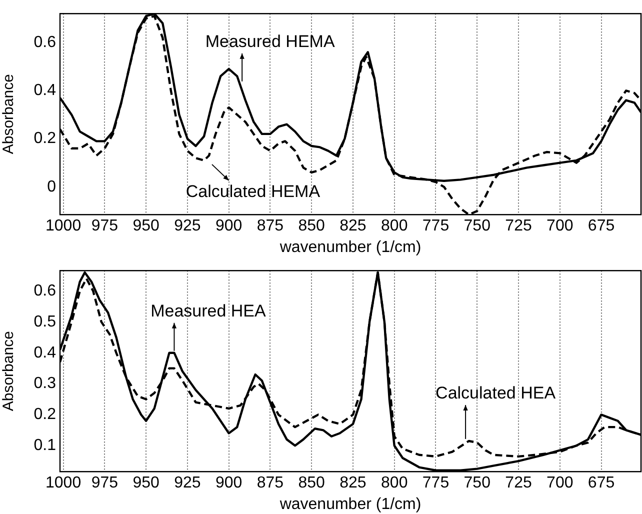 The image size is (642, 514). I want to click on y-tick-label: 0.1, so click(45, 445).